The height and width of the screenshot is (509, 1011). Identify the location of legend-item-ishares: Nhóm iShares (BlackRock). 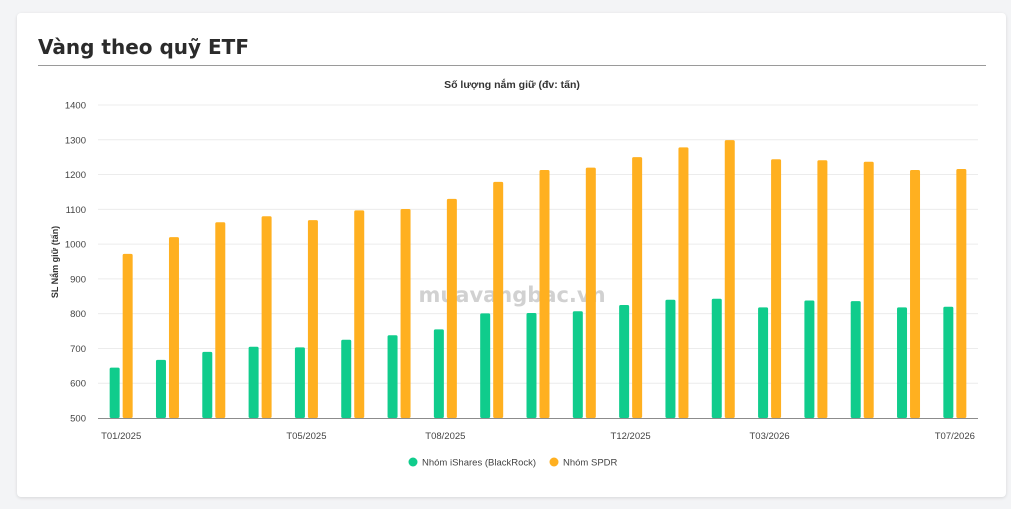
(472, 463).